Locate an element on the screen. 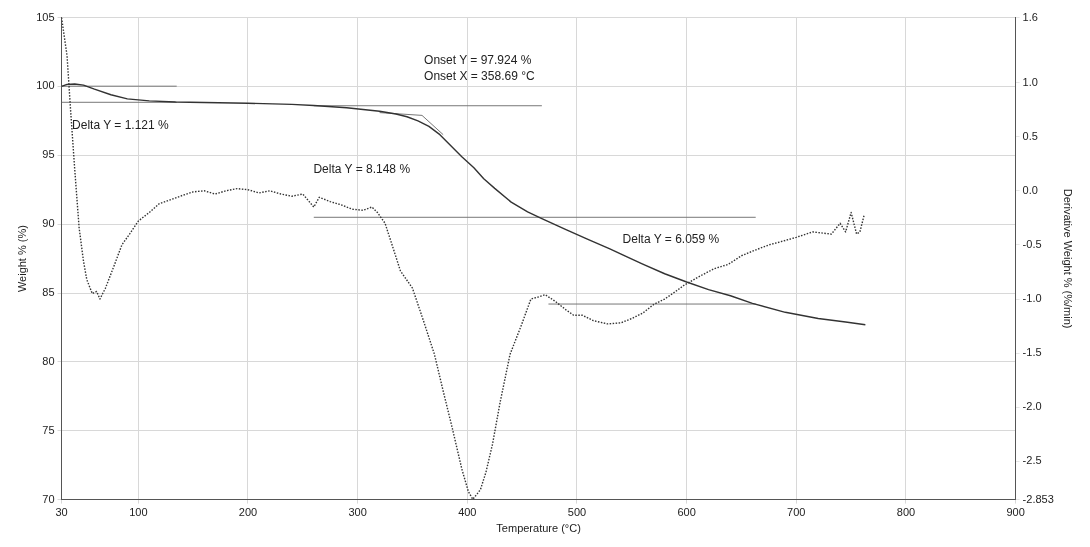 Image resolution: width=1090 pixels, height=547 pixels. y2-tick-label: -2.853 is located at coordinates (1038, 498).